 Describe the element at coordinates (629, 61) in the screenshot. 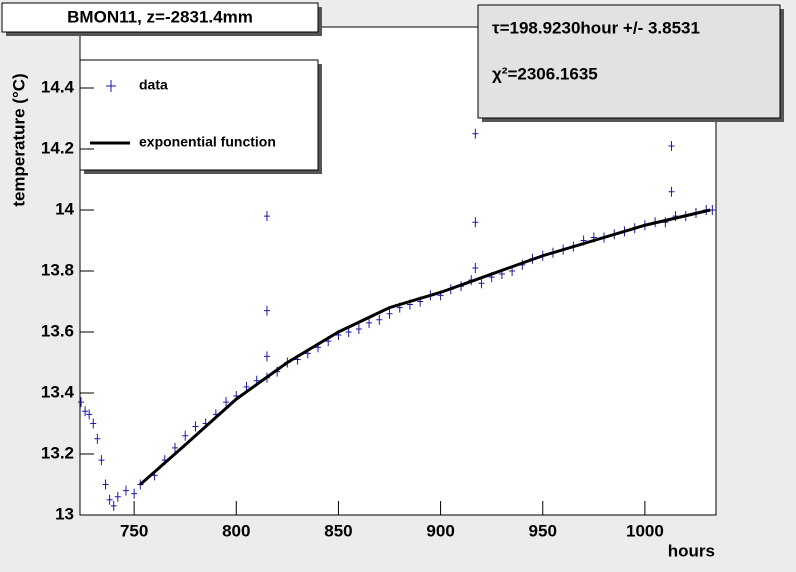

I see `stats-box` at that location.